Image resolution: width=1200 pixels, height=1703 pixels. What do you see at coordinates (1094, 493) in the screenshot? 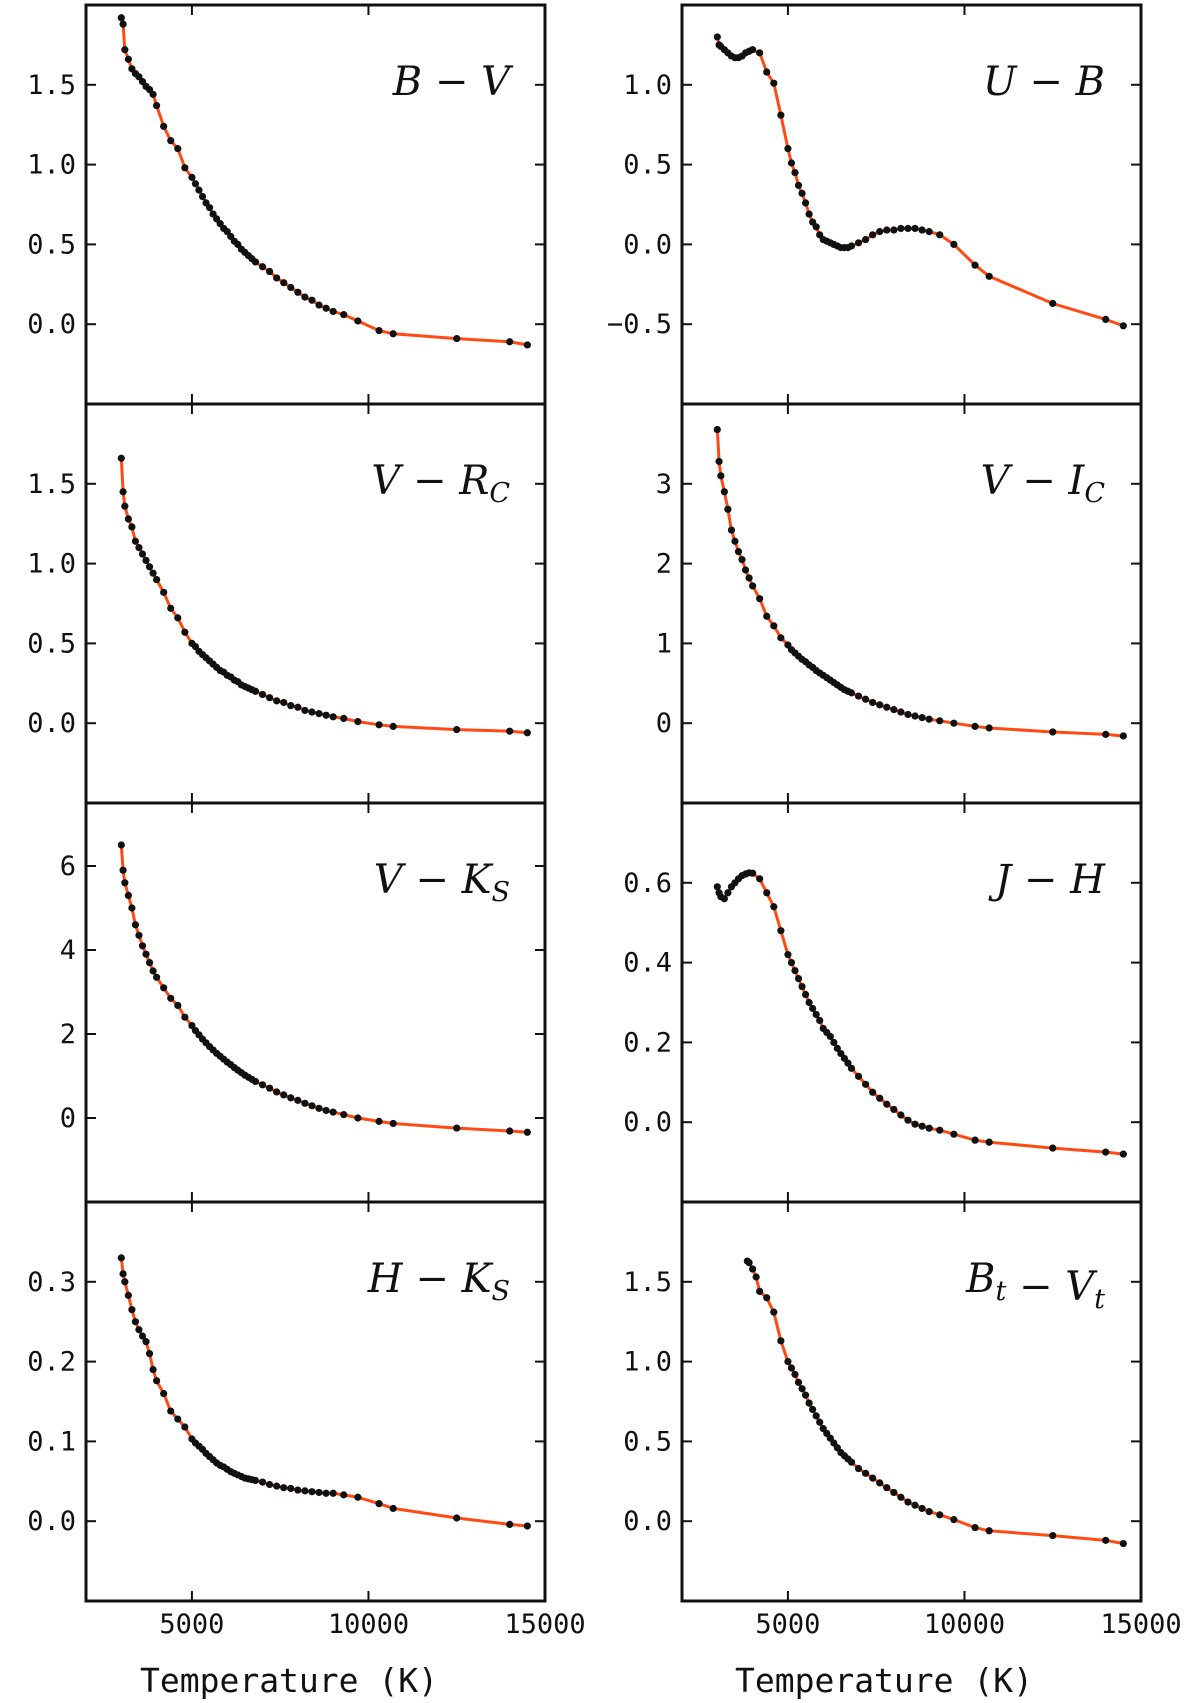
I see `panel-4-label-sub2: C` at bounding box center [1094, 493].